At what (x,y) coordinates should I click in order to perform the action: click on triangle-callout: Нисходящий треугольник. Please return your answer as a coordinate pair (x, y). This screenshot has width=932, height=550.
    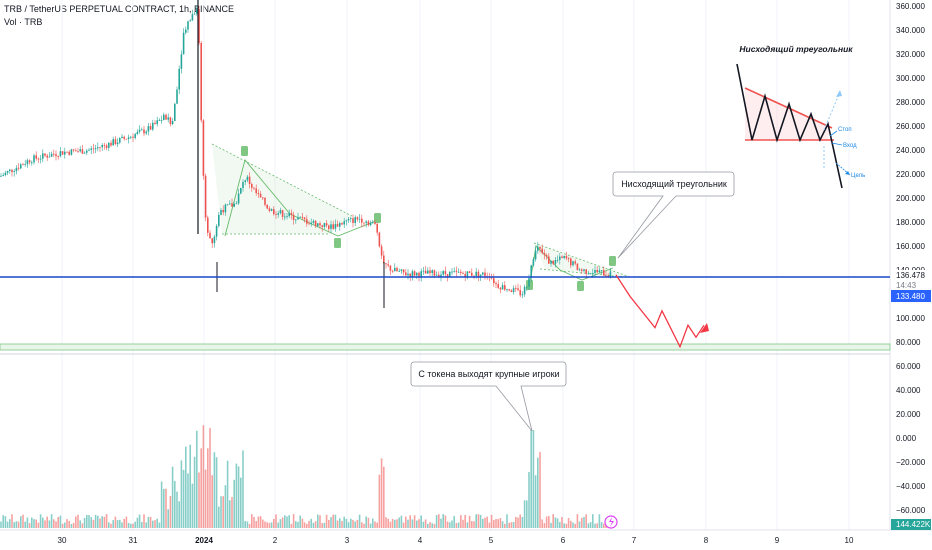
    Looking at the image, I should click on (673, 215).